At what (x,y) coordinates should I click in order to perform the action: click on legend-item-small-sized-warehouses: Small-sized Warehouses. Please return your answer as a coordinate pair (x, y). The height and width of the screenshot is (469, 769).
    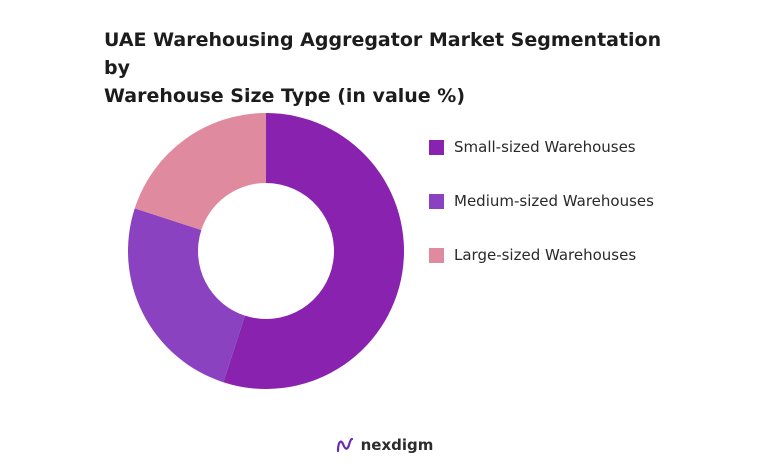
    Looking at the image, I should click on (541, 147).